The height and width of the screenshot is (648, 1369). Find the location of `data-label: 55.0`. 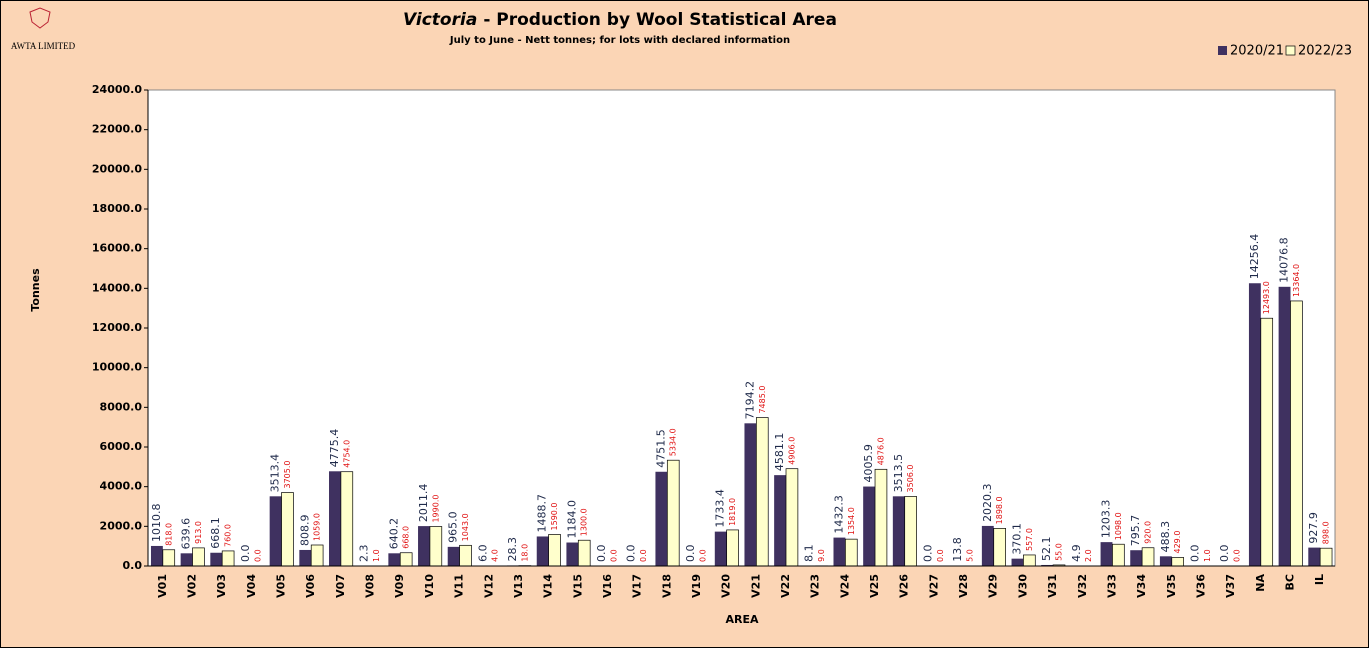

data-label: 55.0 is located at coordinates (1059, 552).